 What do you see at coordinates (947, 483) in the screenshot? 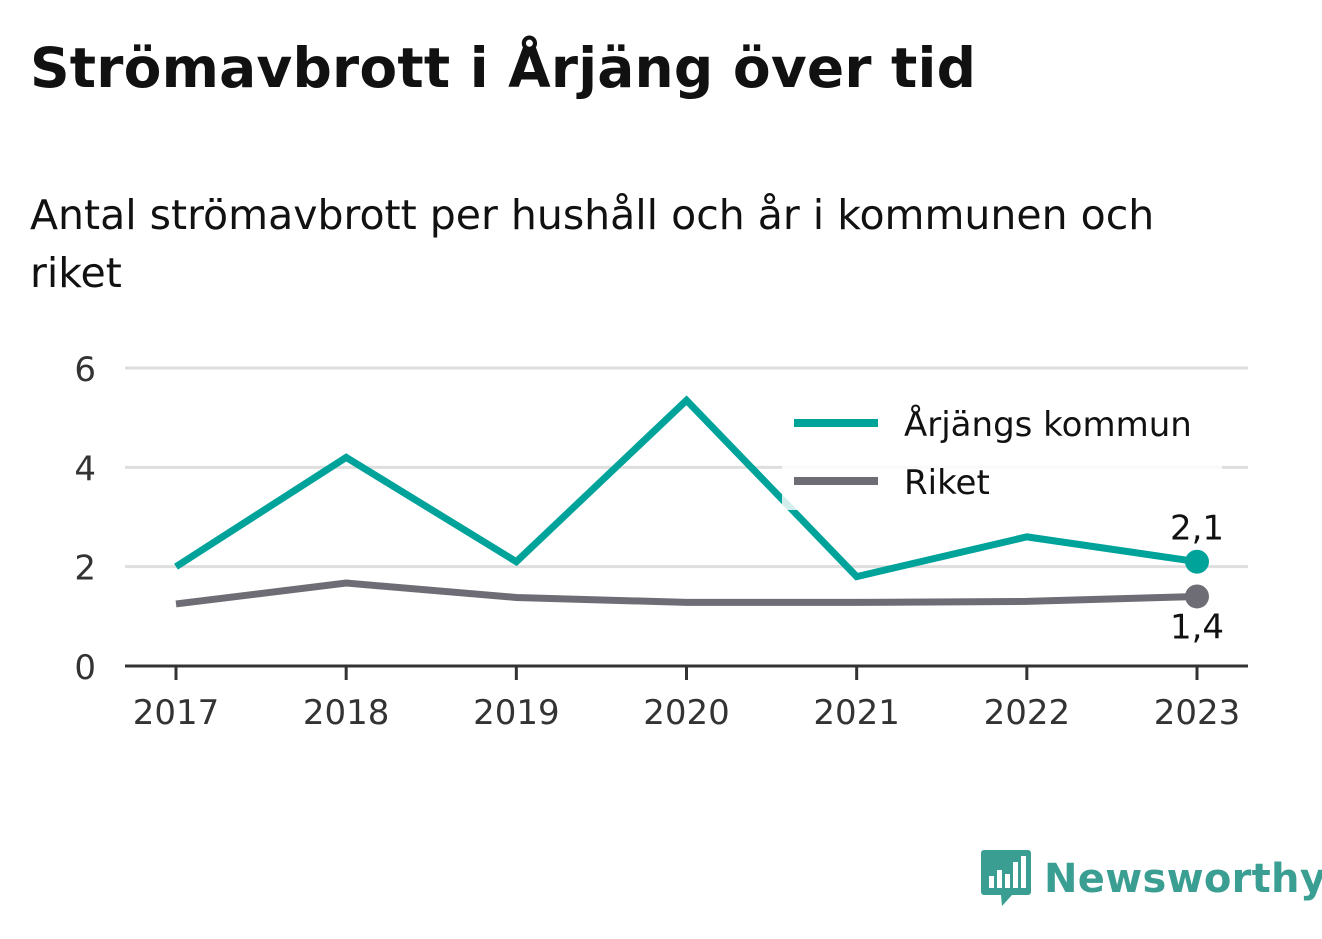
I see `legend-label: Riket` at bounding box center [947, 483].